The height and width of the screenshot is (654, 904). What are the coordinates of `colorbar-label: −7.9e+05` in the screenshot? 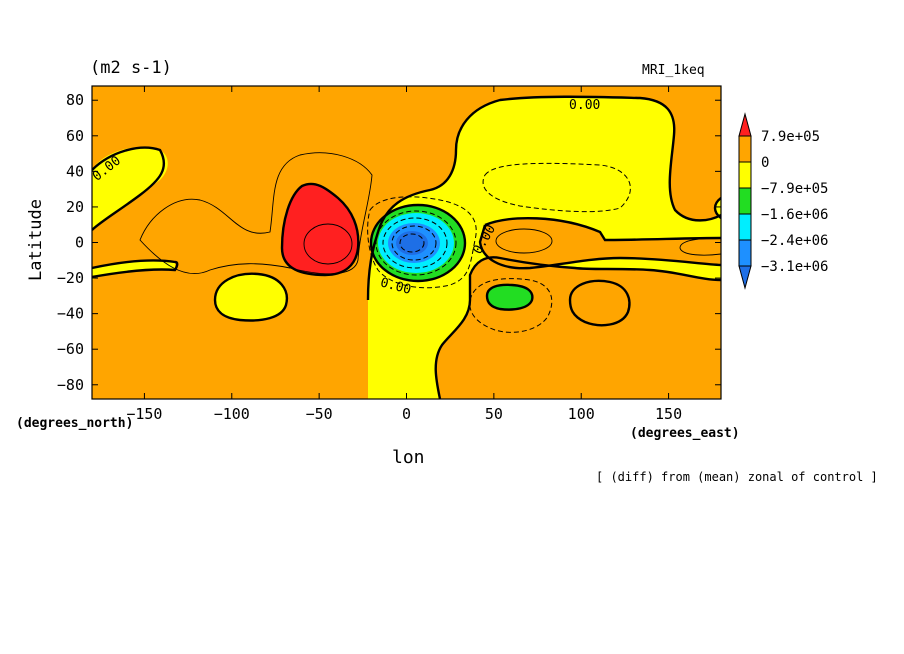 It's located at (794, 189).